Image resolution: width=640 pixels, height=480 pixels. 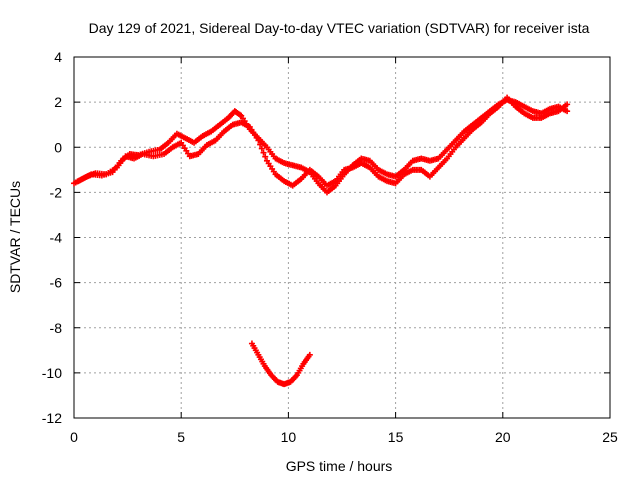 I want to click on y-tick-label: -6, so click(x=56, y=283).